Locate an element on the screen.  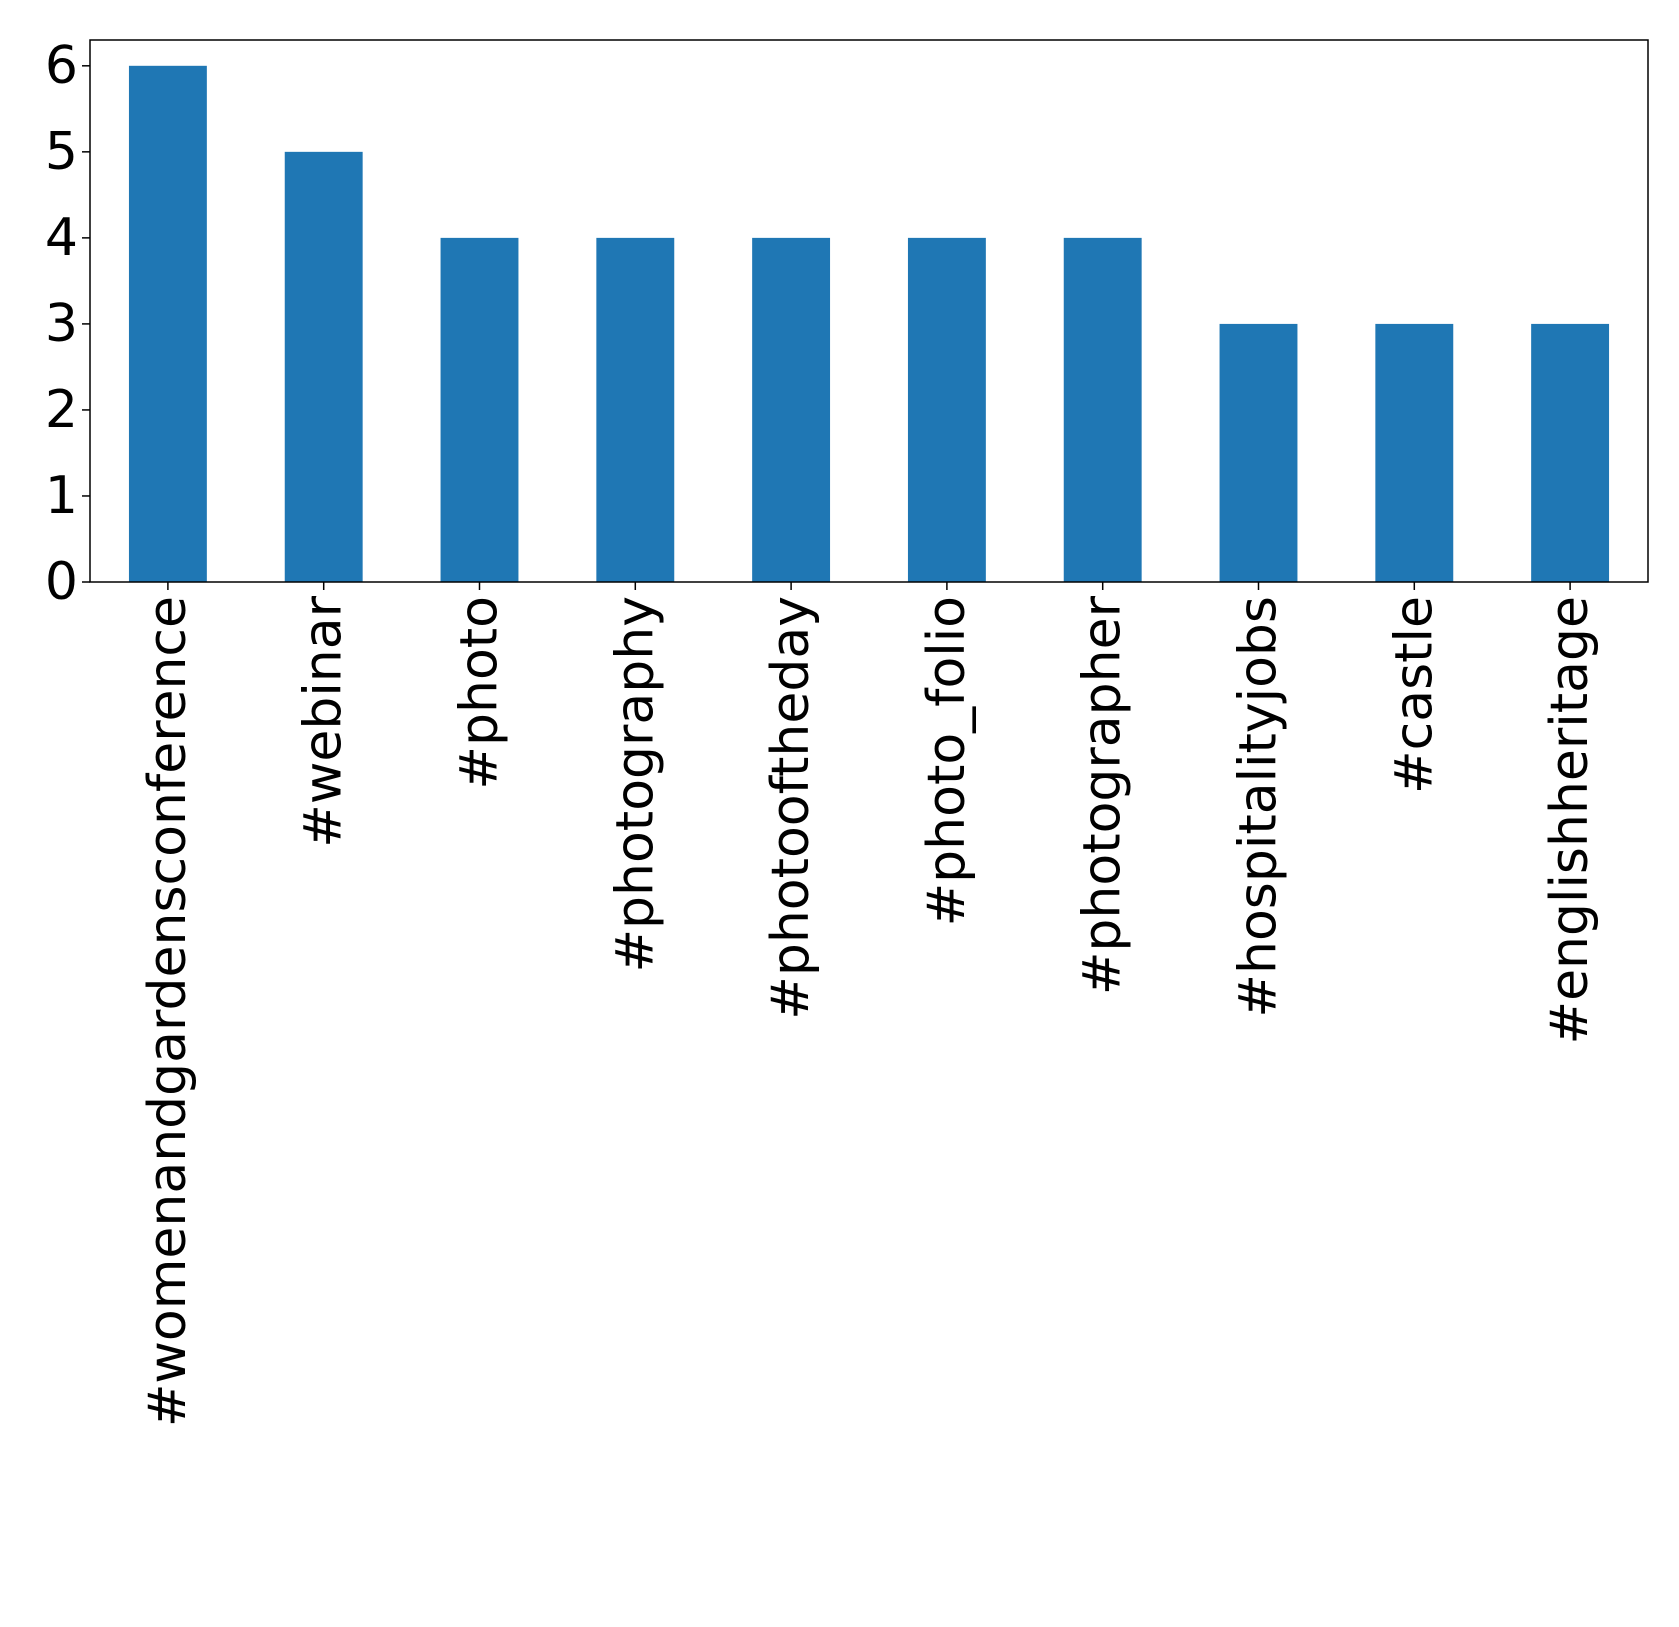
x-tick-label: #womenandgardensconference is located at coordinates (168, 1011).